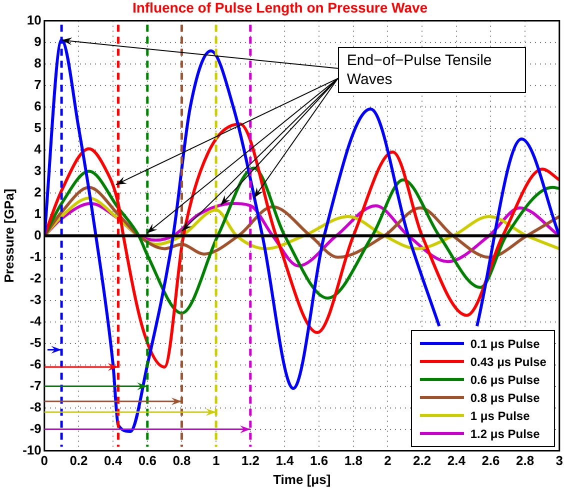 This screenshot has height=488, width=566. I want to click on y-tick-label: 1, so click(38, 213).